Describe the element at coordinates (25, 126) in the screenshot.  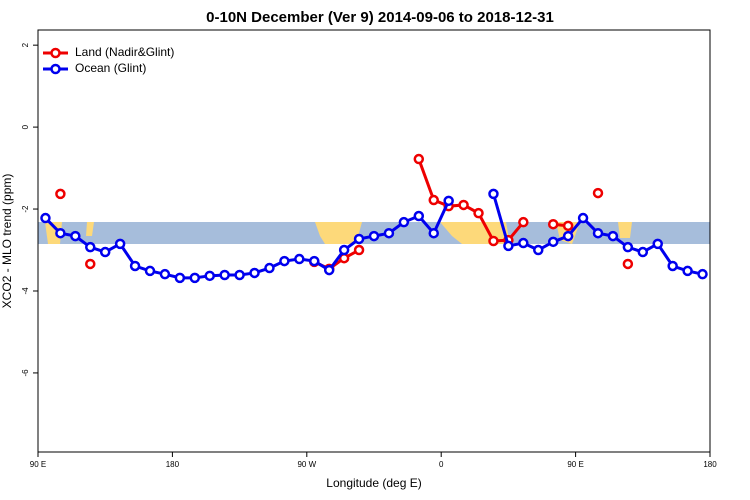
I see `y-tick-label: 0` at that location.